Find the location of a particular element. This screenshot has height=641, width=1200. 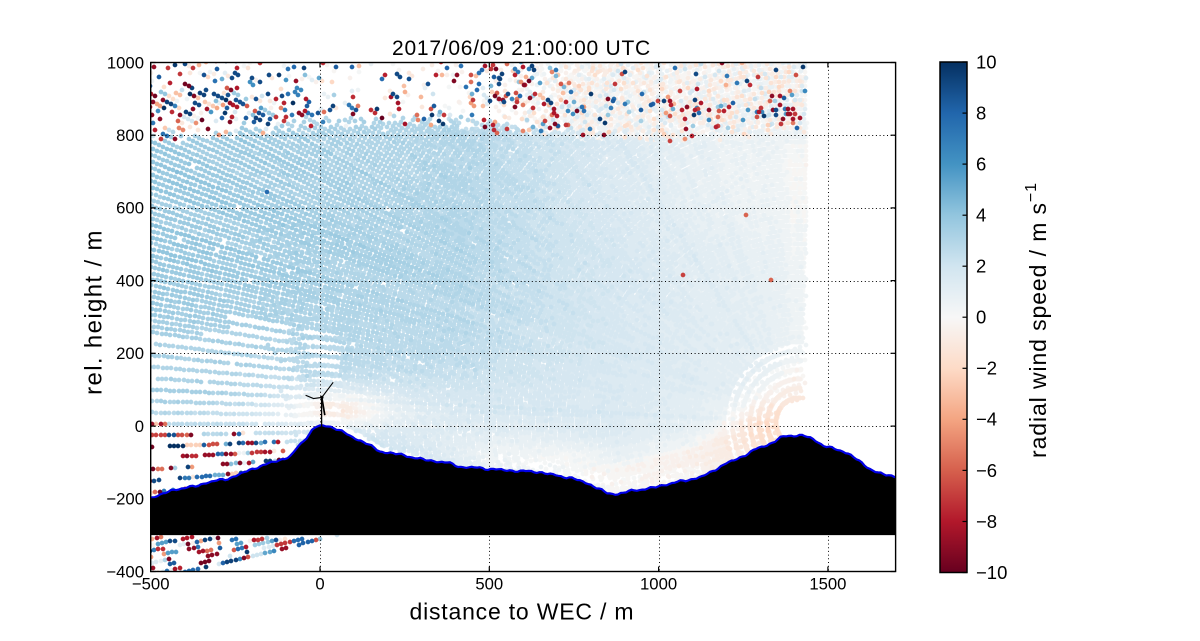

svg-text: −2 is located at coordinates (986, 368).